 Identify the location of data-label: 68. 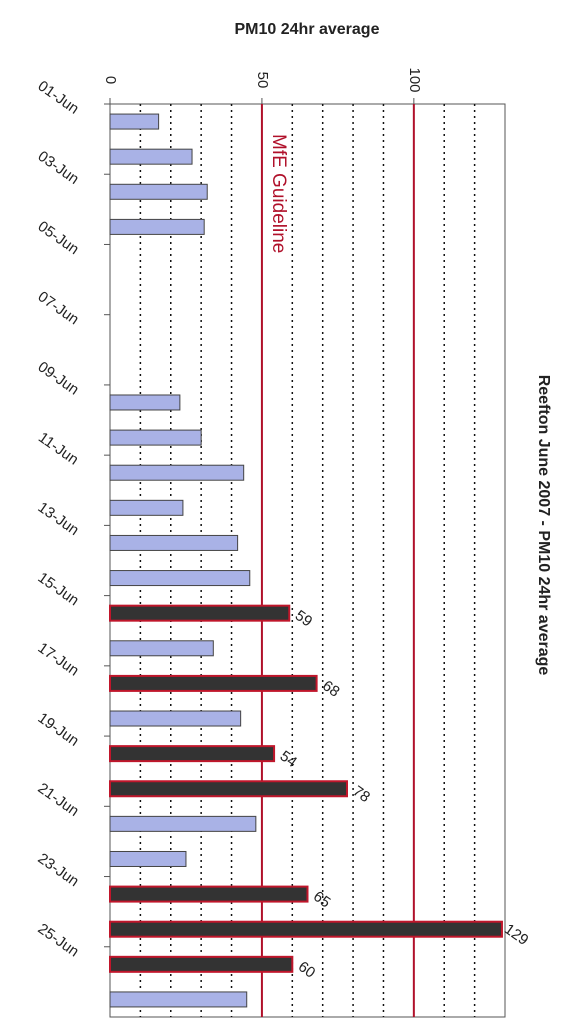
(330, 688).